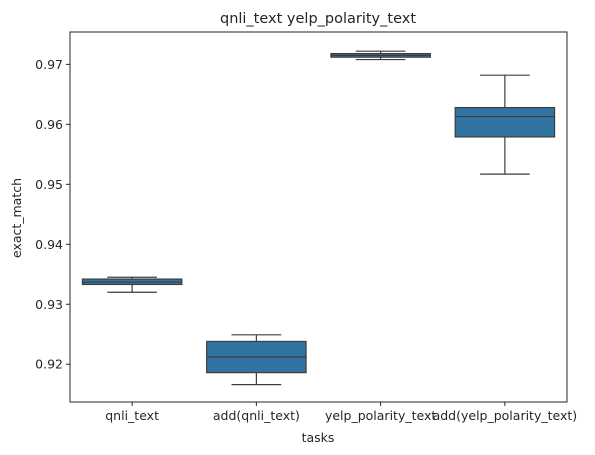 This screenshot has width=595, height=455. What do you see at coordinates (505, 122) in the screenshot?
I see `box-iqr` at bounding box center [505, 122].